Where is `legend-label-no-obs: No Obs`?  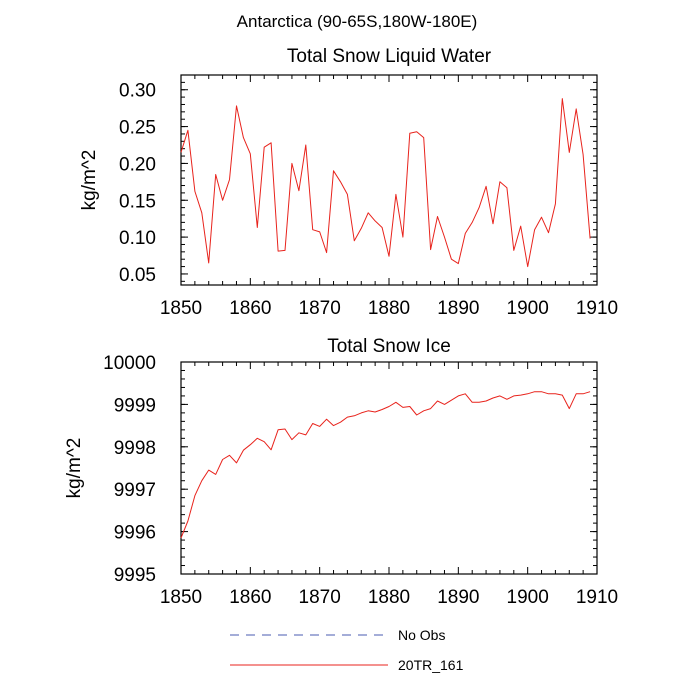 legend-label-no-obs: No Obs is located at coordinates (421, 635).